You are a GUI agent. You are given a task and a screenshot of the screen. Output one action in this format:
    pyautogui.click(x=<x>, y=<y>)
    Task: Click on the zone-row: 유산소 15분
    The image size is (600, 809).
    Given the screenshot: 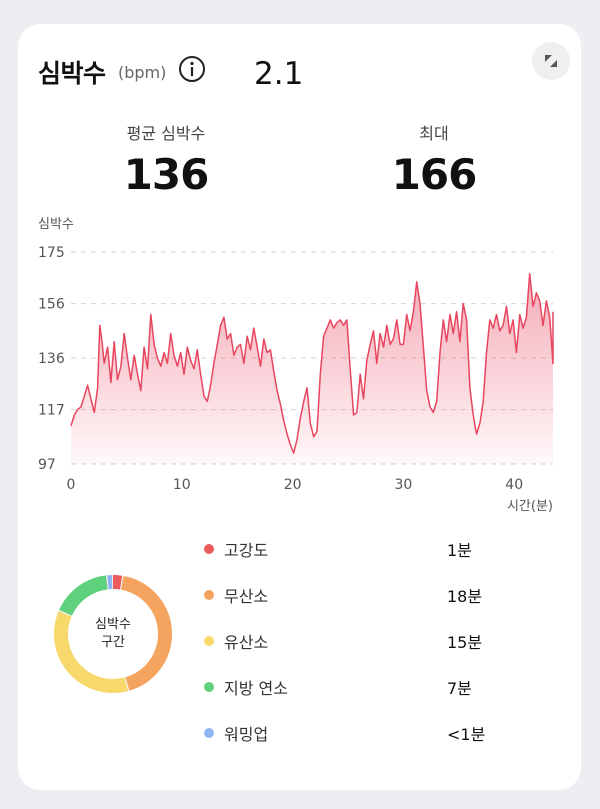 What is the action you would take?
    pyautogui.click(x=354, y=641)
    